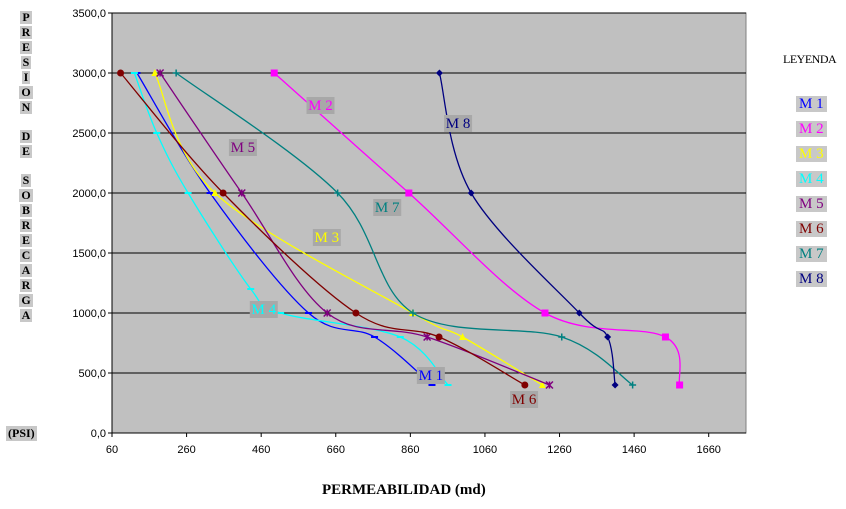 This screenshot has height=509, width=846. I want to click on label-text: M 1, so click(431, 376).